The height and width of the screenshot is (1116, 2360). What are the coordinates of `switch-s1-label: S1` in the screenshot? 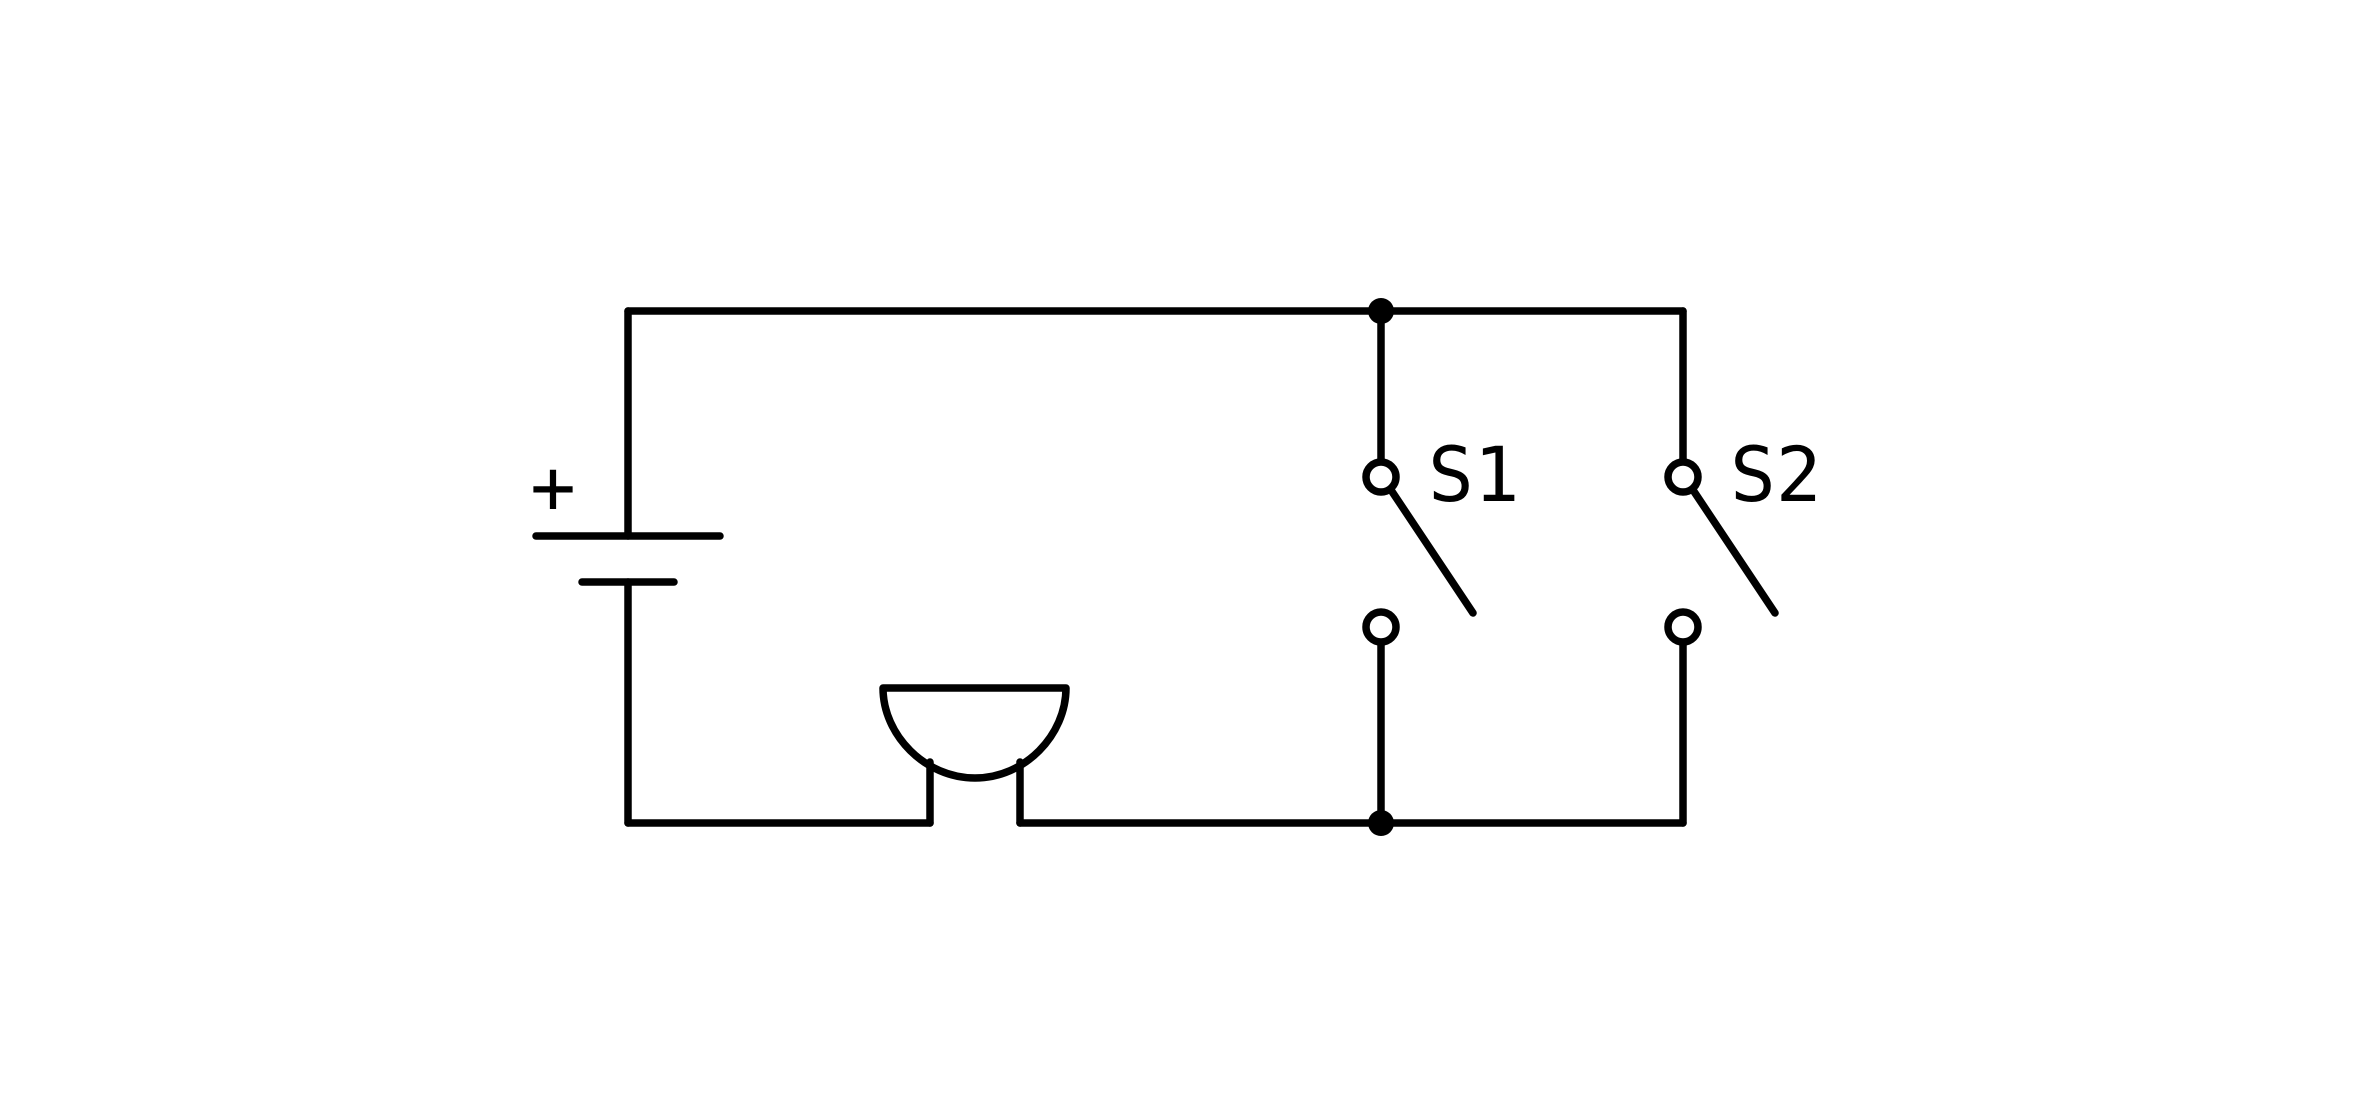 It's located at (1474, 474).